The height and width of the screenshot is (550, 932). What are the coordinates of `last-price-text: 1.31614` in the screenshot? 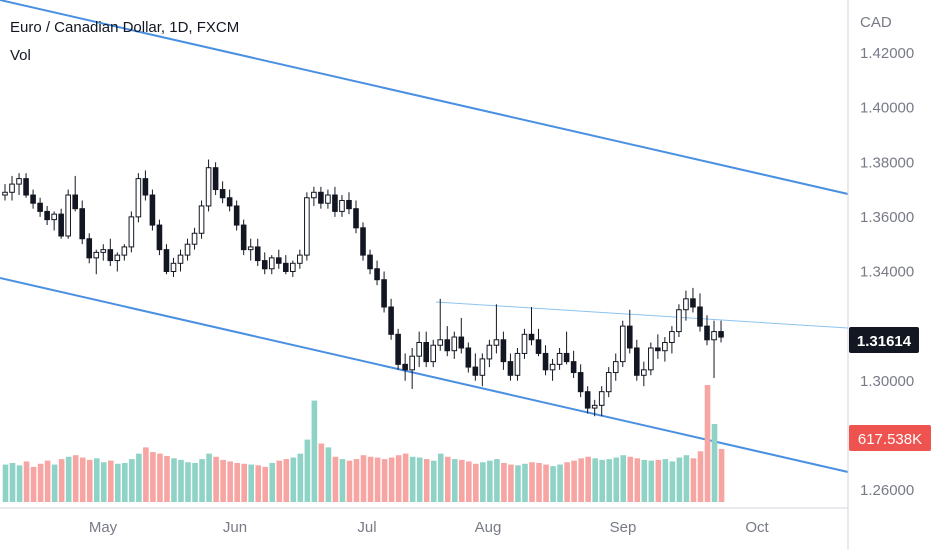 It's located at (884, 341).